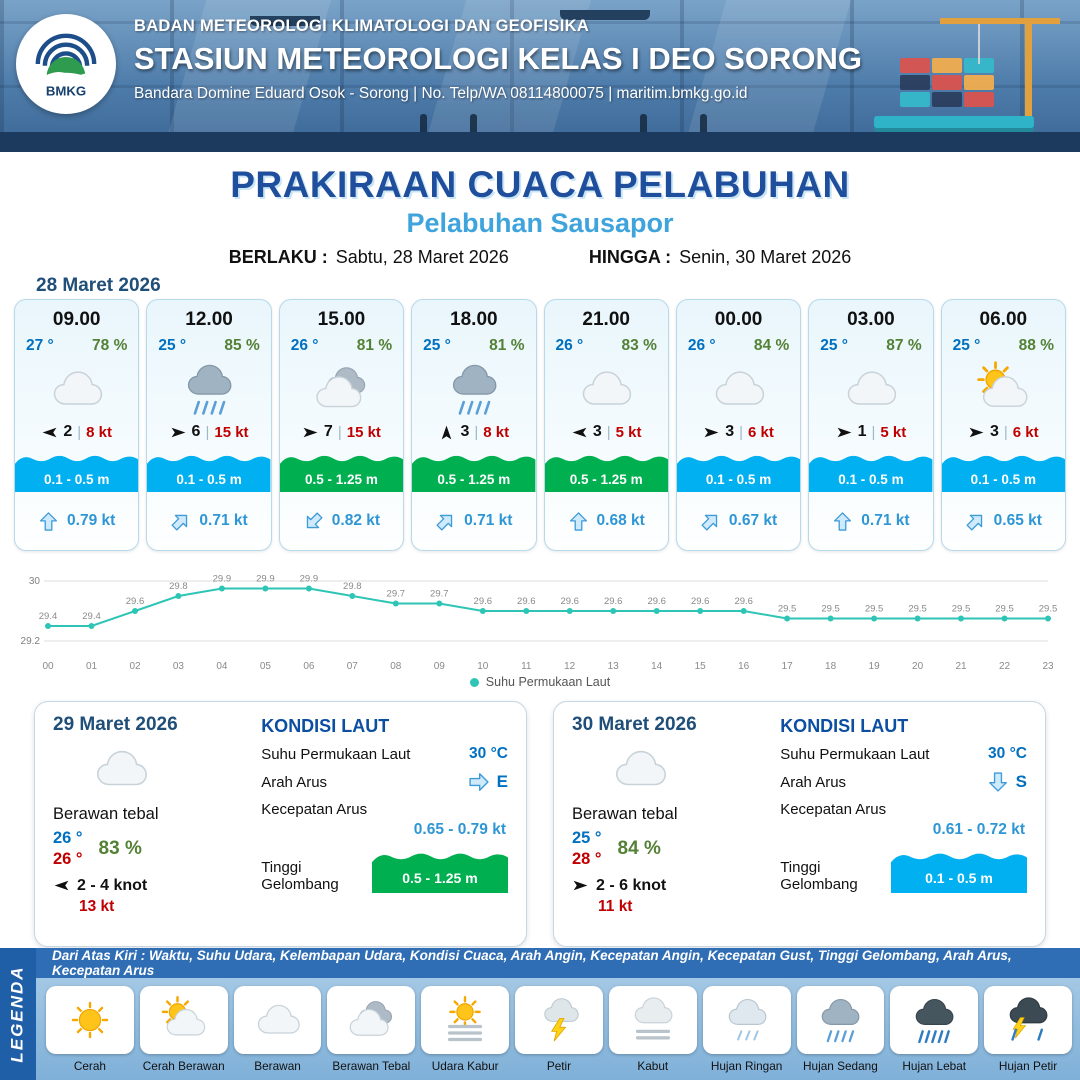  Describe the element at coordinates (153, 849) in the screenshot. I see `temp-humidity-row: 26 ° 26 ° 83 %` at that location.